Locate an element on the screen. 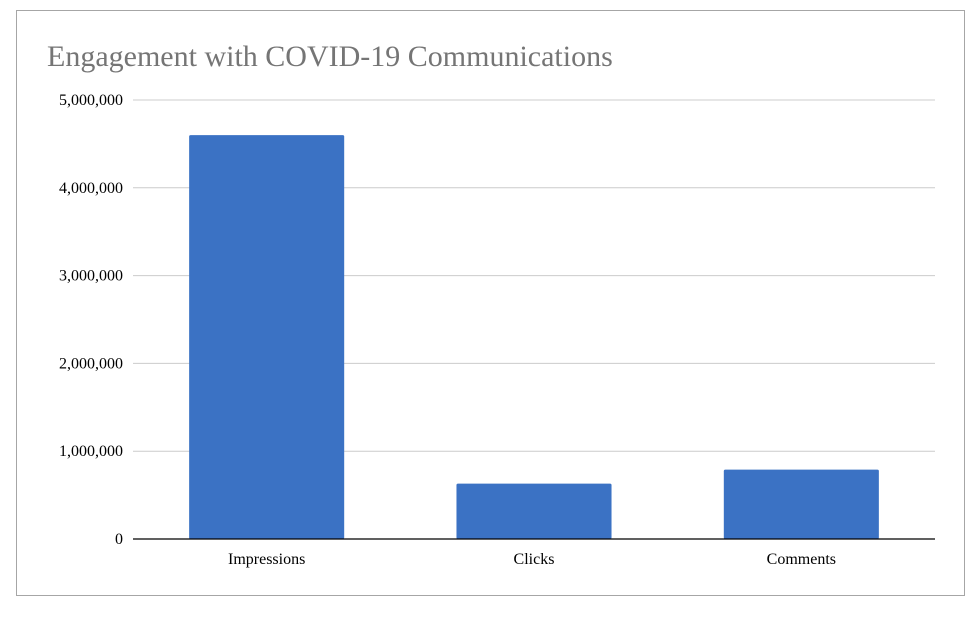 The height and width of the screenshot is (619, 975). y-tick-label: 1,000,000 is located at coordinates (91, 451).